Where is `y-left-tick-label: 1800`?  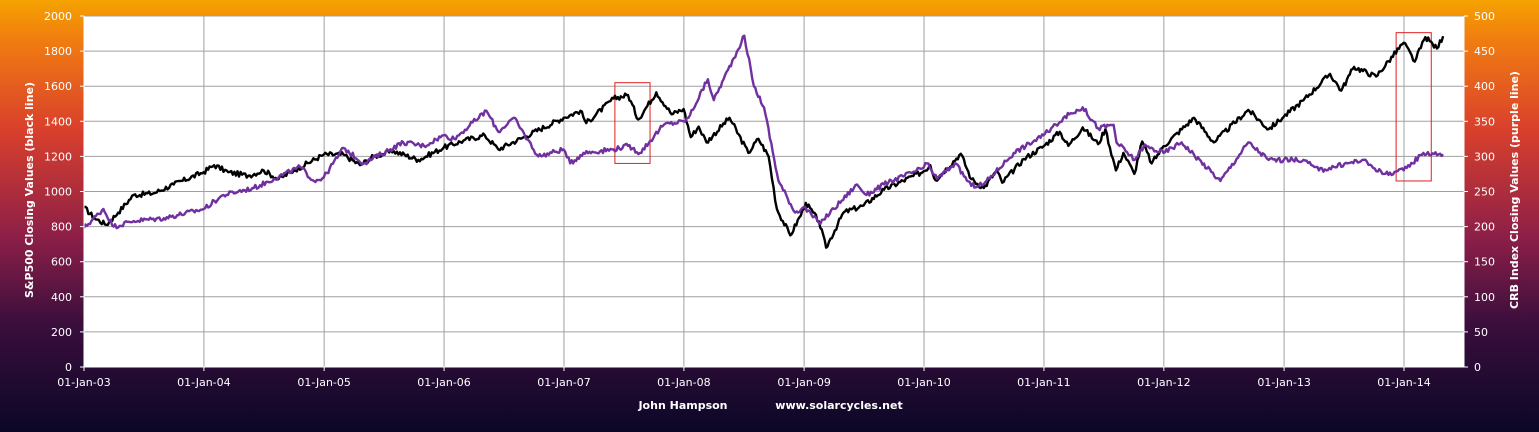
y-left-tick-label: 1800 is located at coordinates (58, 51).